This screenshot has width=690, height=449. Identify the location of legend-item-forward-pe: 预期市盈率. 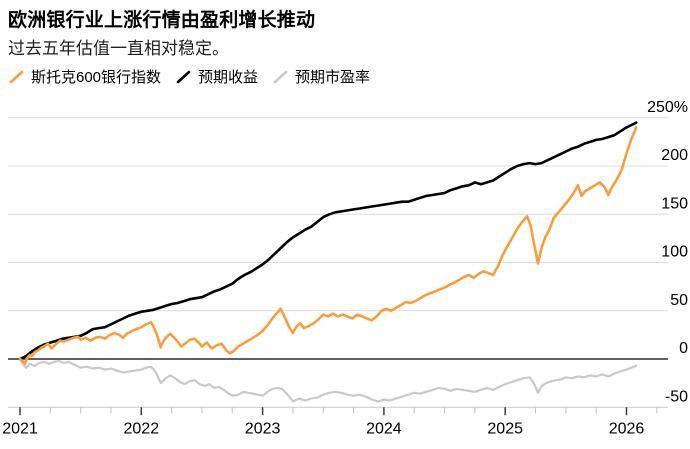
(321, 76).